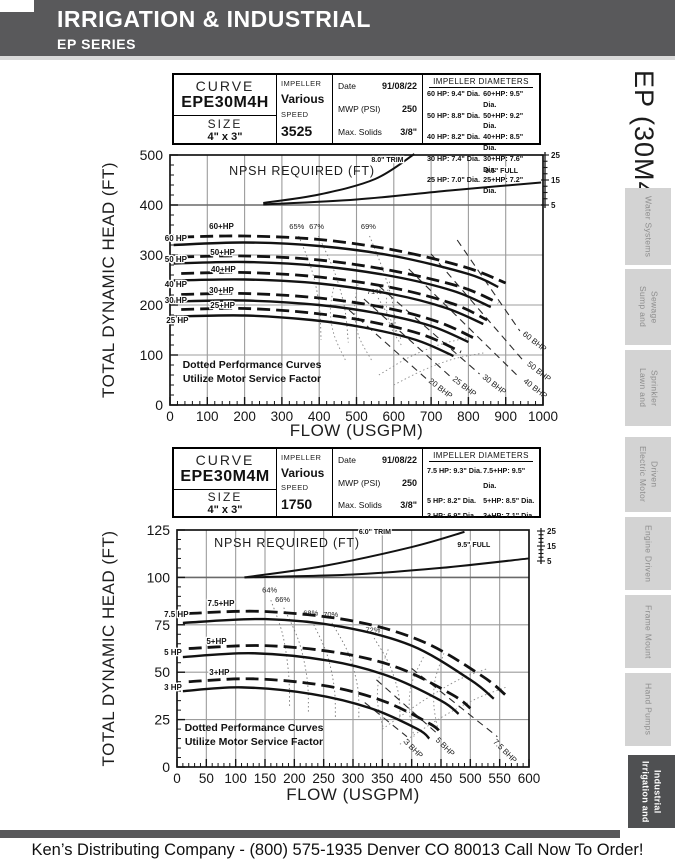 The height and width of the screenshot is (867, 675). I want to click on y-tick-label: 200, so click(152, 305).